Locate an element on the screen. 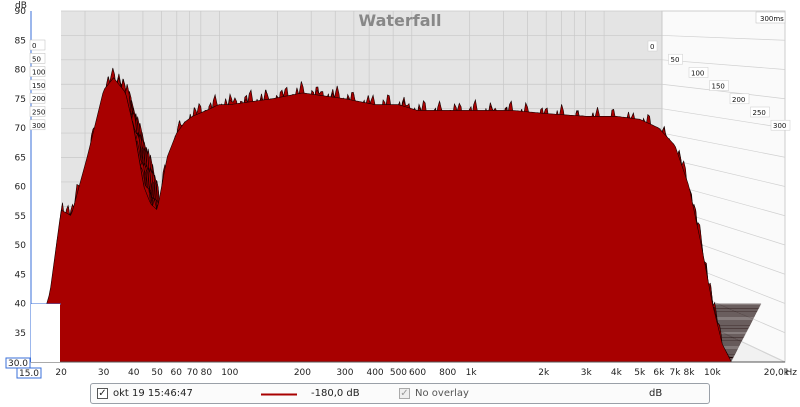 This screenshot has width=800, height=407. x-tick-label: 5k is located at coordinates (640, 373).